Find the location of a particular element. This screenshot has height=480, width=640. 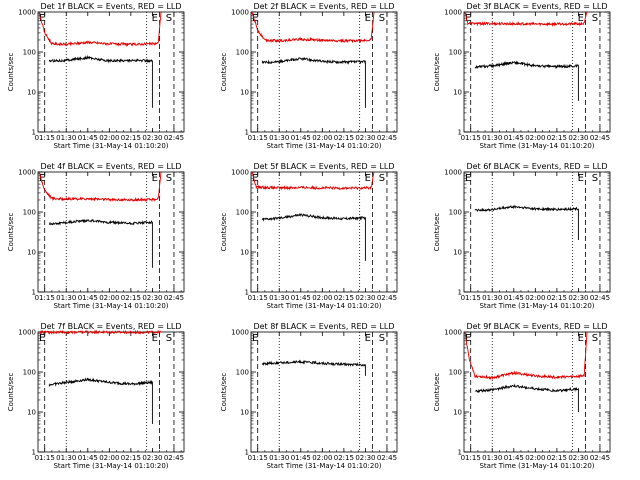

panel-title: Det 7f BLACK = Events, RED = LLD is located at coordinates (110, 326).